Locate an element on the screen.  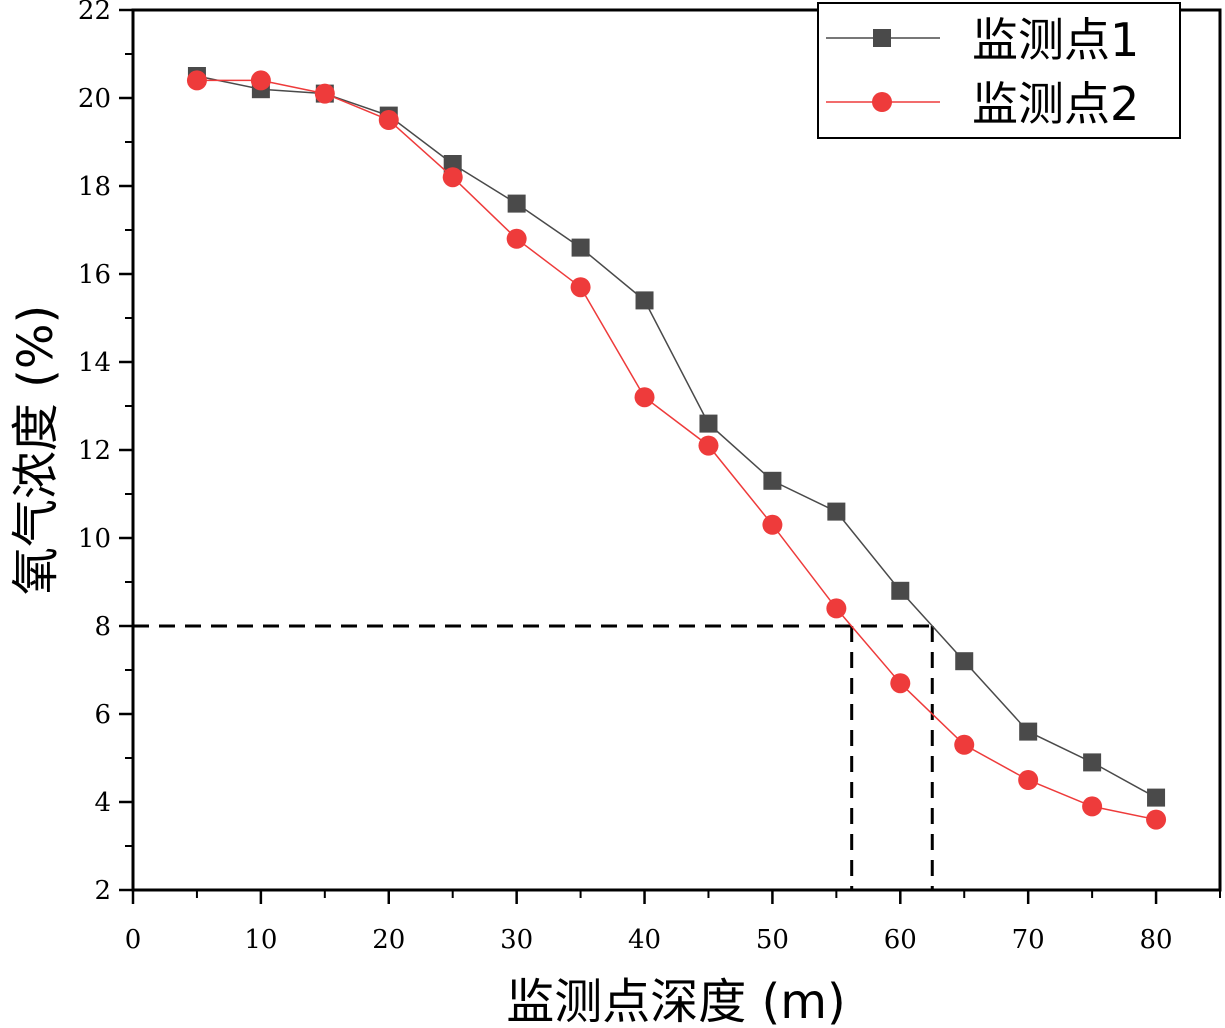
y-tick-label: 8 is located at coordinates (102, 627).